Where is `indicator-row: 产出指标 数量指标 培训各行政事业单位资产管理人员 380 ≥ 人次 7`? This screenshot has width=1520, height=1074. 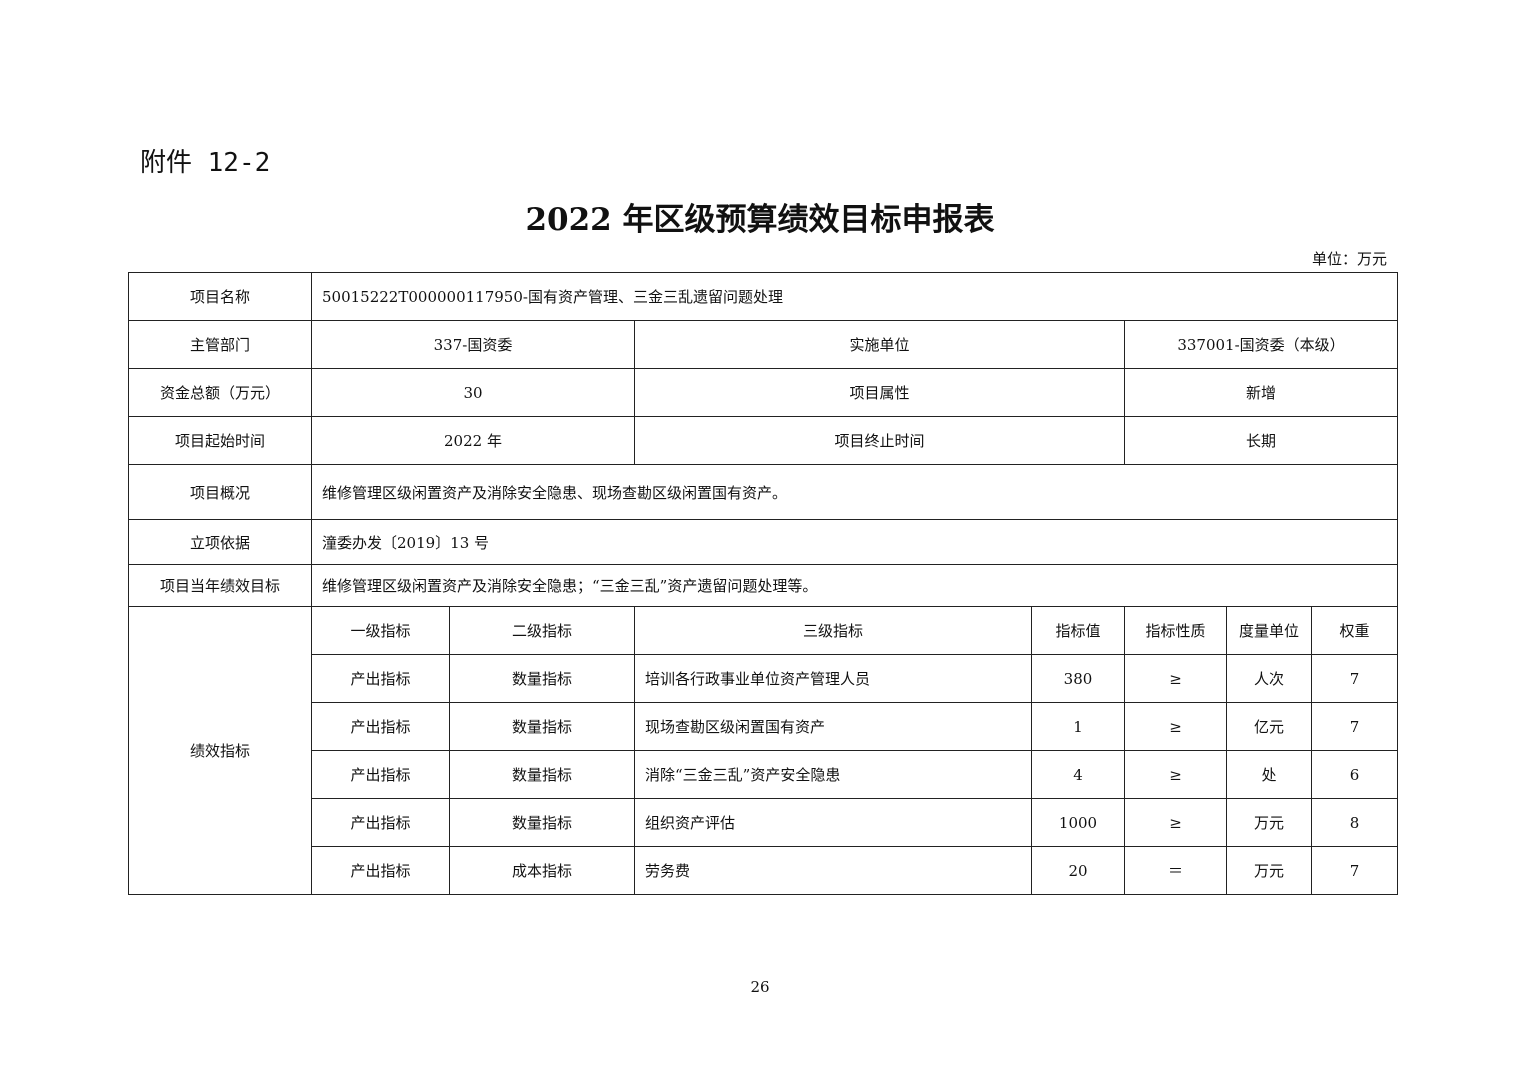
indicator-row: 产出指标 数量指标 培训各行政事业单位资产管理人员 380 ≥ 人次 7 is located at coordinates (764, 678).